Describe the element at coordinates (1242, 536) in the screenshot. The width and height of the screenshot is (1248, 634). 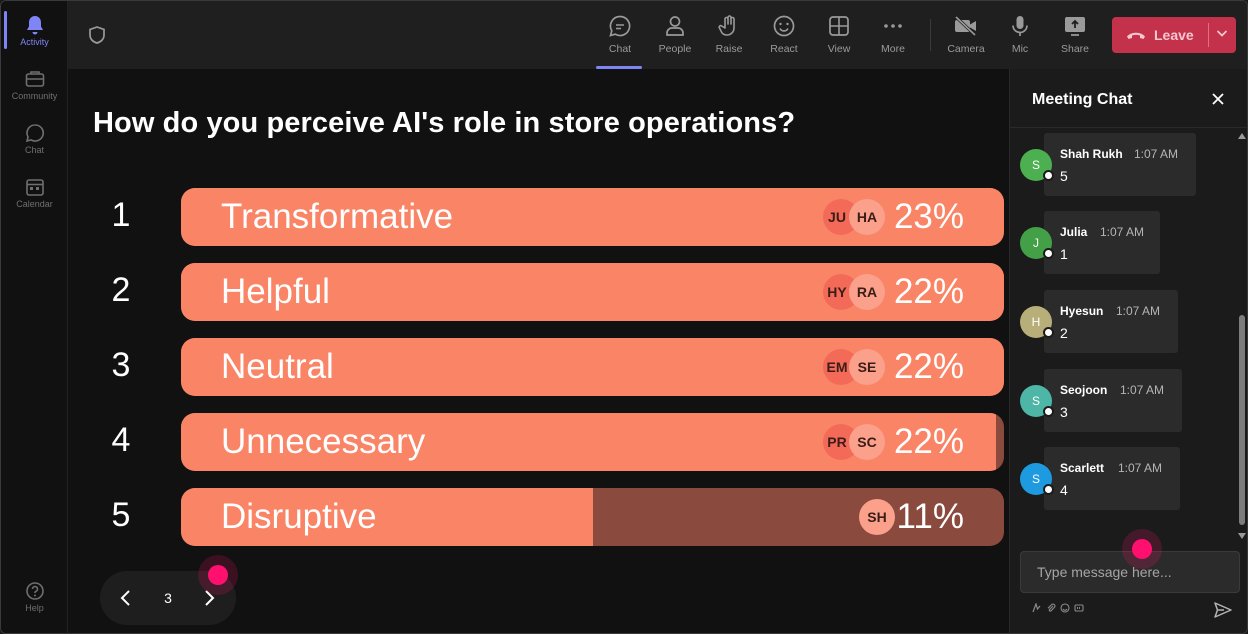
I see `scroll-down-arrow-icon` at that location.